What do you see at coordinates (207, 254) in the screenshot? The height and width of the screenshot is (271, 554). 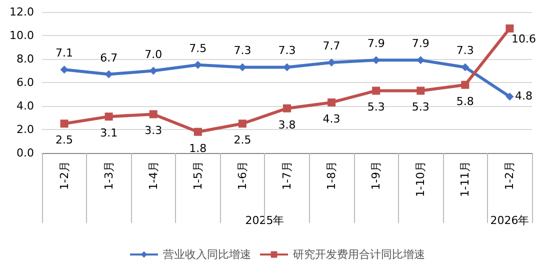 I see `legend-label: 营业收入同比增速` at bounding box center [207, 254].